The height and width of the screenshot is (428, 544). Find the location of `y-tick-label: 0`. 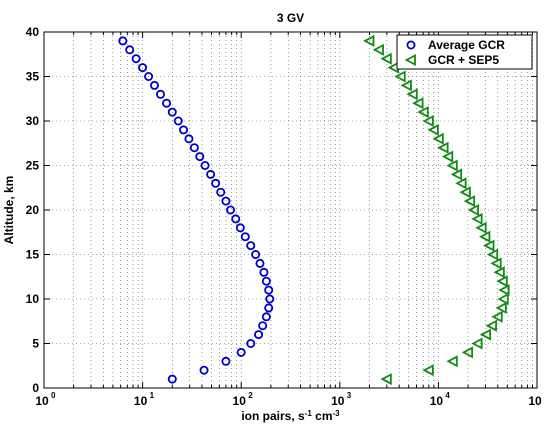

y-tick-label: 0 is located at coordinates (35, 388).